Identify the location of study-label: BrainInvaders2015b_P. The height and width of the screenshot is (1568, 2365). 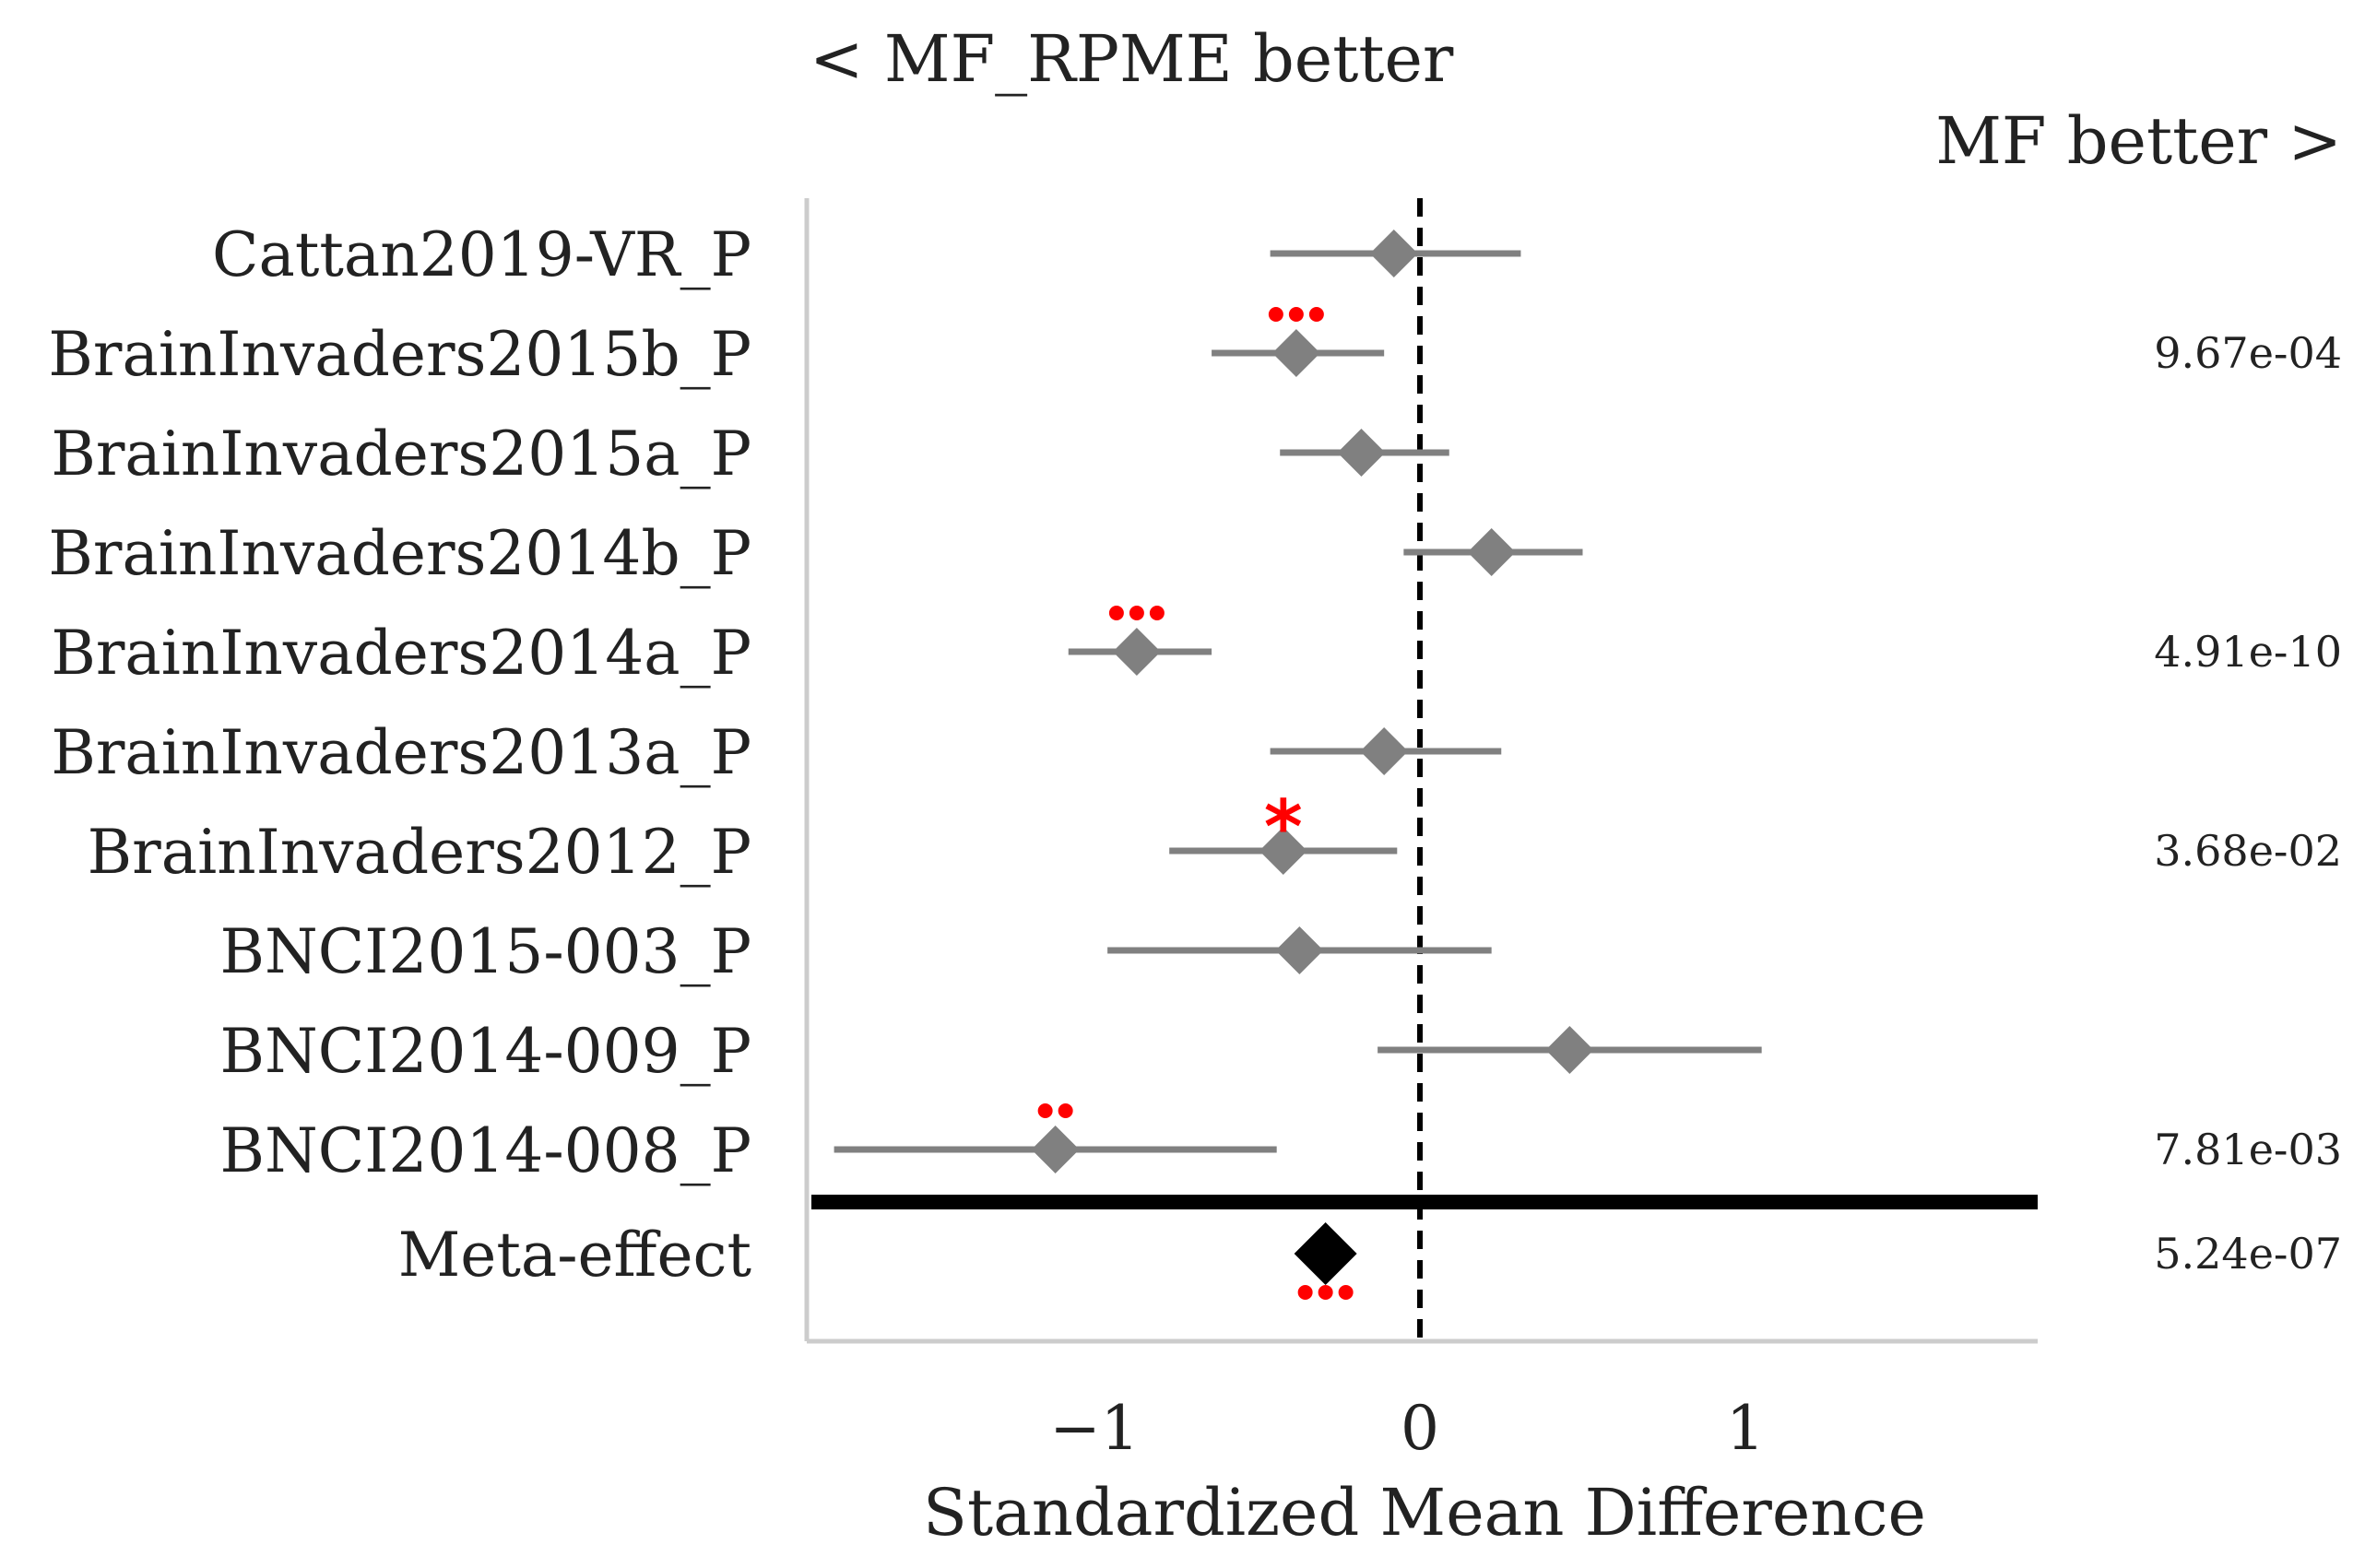
(400, 354).